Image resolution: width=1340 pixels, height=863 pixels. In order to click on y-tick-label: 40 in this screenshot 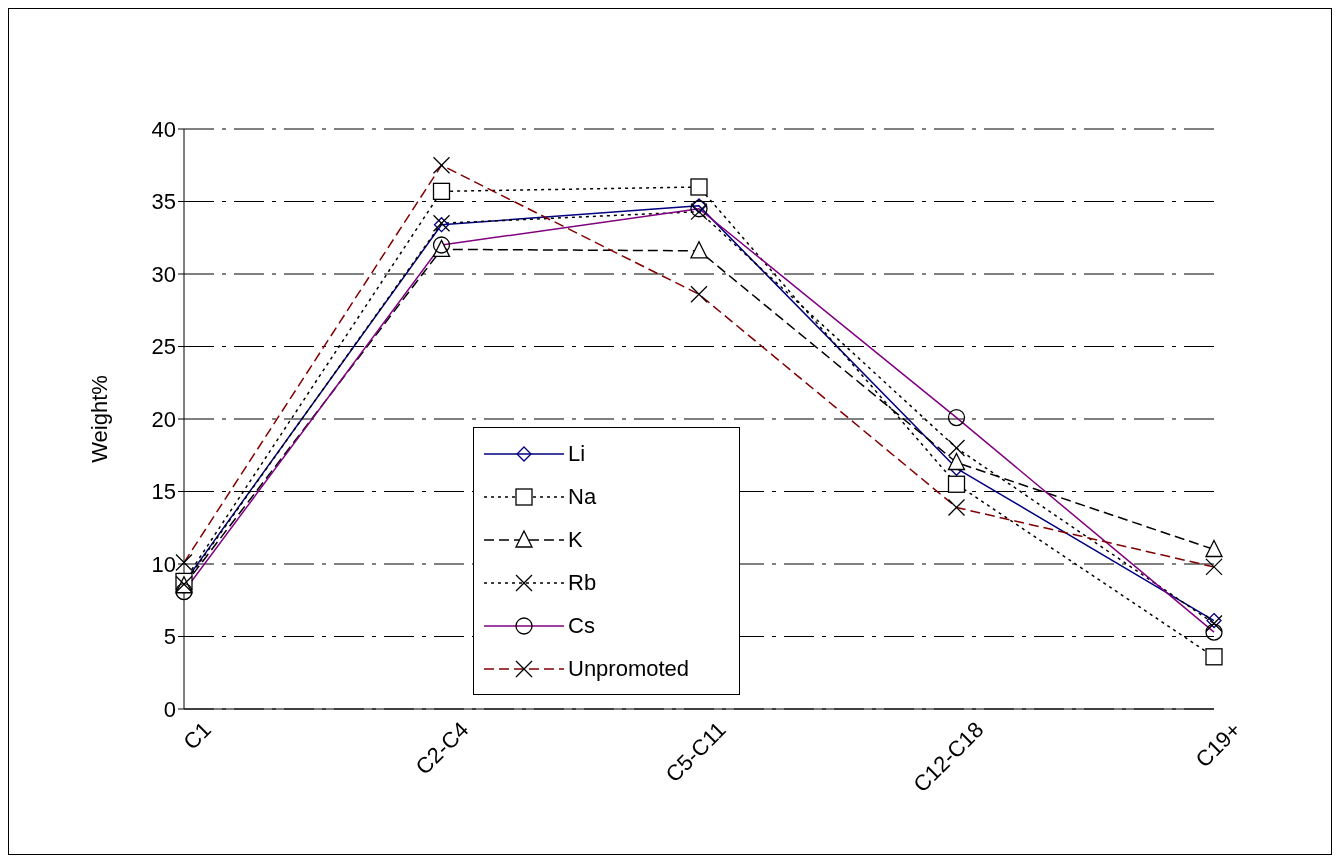, I will do `click(163, 129)`.